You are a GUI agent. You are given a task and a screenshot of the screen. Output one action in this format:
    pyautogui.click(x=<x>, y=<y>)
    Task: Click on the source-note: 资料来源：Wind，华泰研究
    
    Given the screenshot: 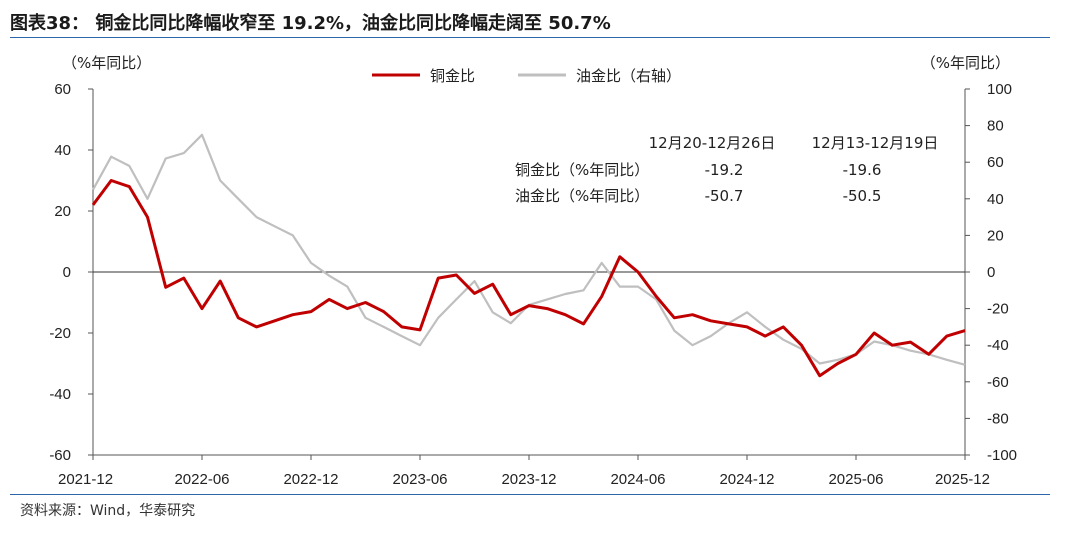 What is the action you would take?
    pyautogui.click(x=108, y=511)
    